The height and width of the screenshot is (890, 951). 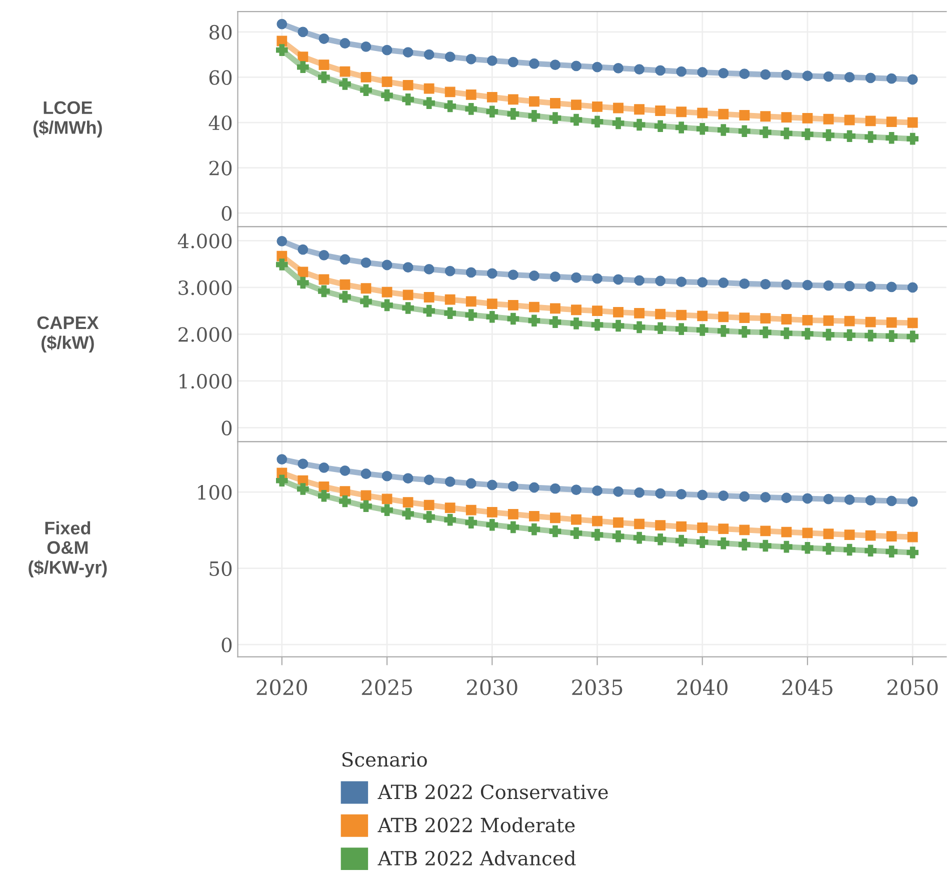 What do you see at coordinates (215, 492) in the screenshot?
I see `y-tick-label: 100` at bounding box center [215, 492].